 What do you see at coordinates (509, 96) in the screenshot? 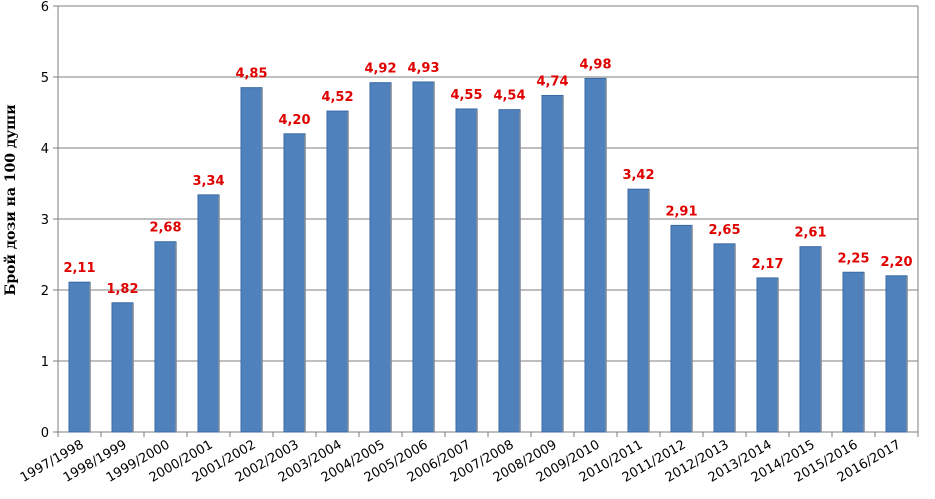
I see `data-label: 4,54` at bounding box center [509, 96].